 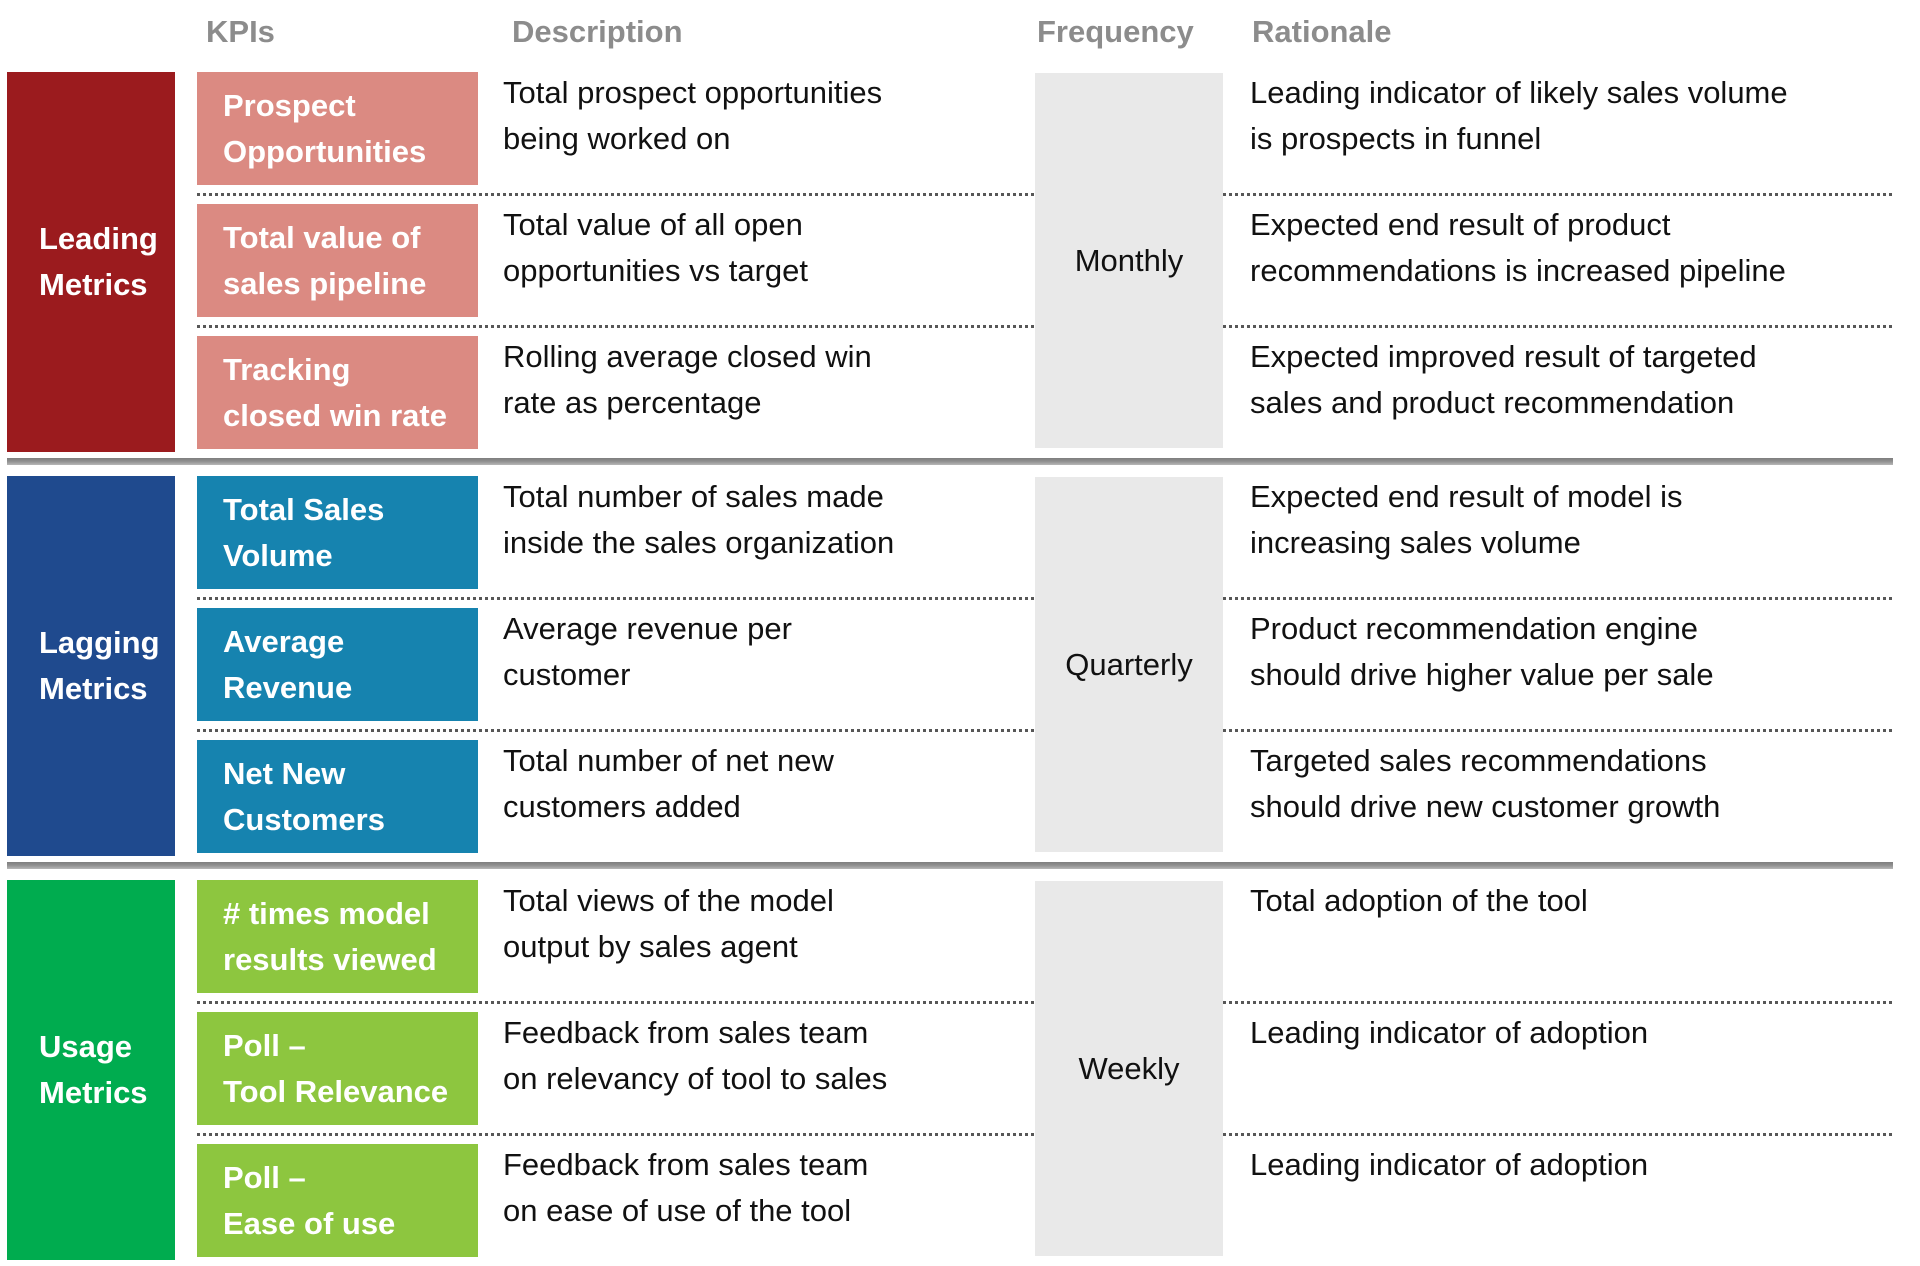 What do you see at coordinates (240, 31) in the screenshot?
I see `column-header-kpis: KPIs` at bounding box center [240, 31].